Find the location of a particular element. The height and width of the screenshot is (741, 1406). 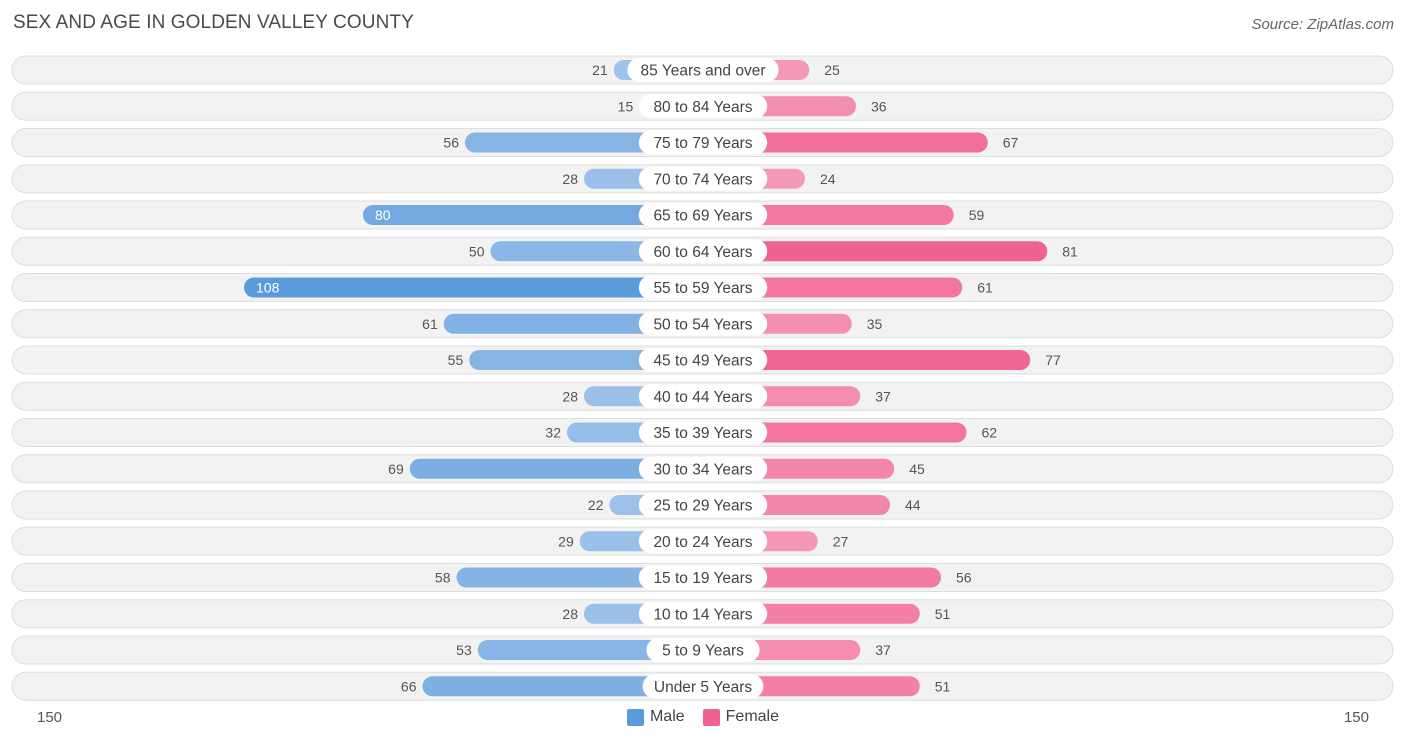

category-label: 15 to 19 Years is located at coordinates (702, 578).